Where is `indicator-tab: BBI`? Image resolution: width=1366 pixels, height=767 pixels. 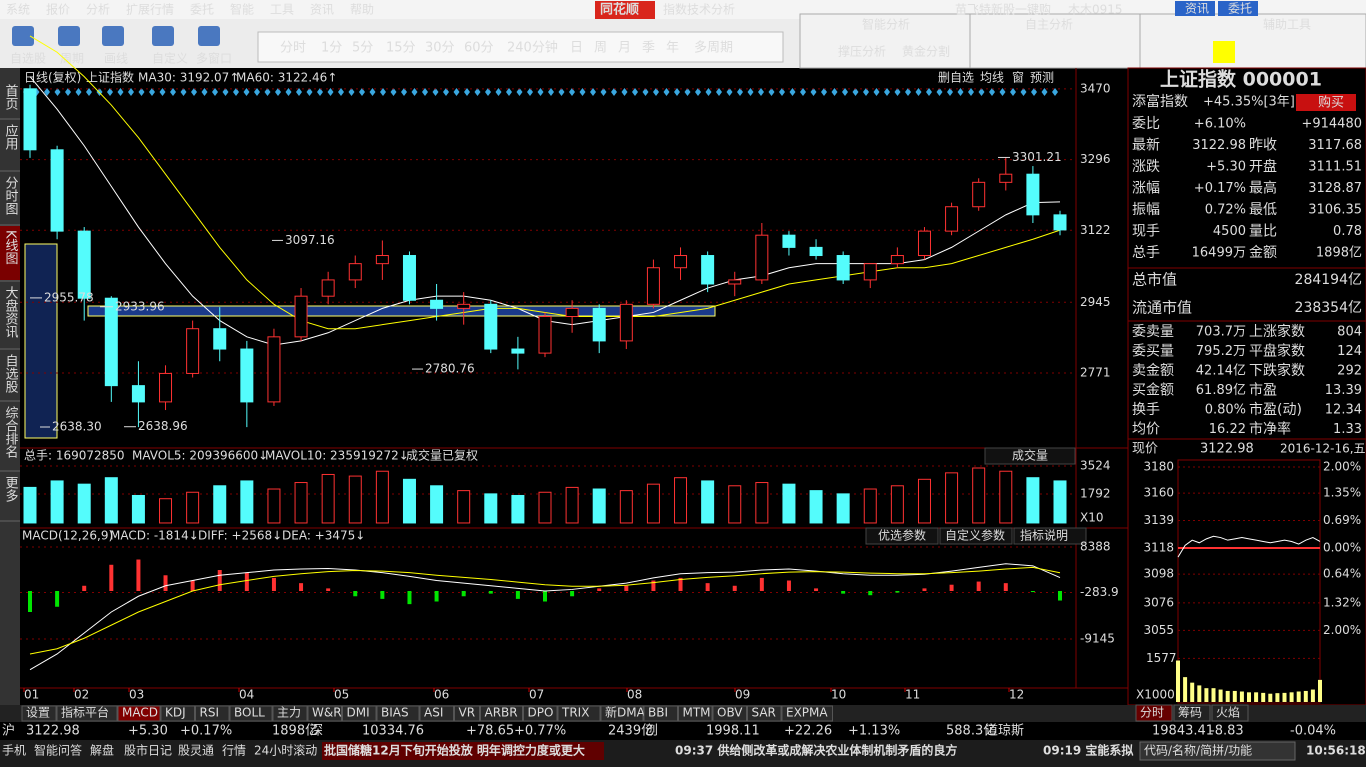 indicator-tab: BBI is located at coordinates (658, 713).